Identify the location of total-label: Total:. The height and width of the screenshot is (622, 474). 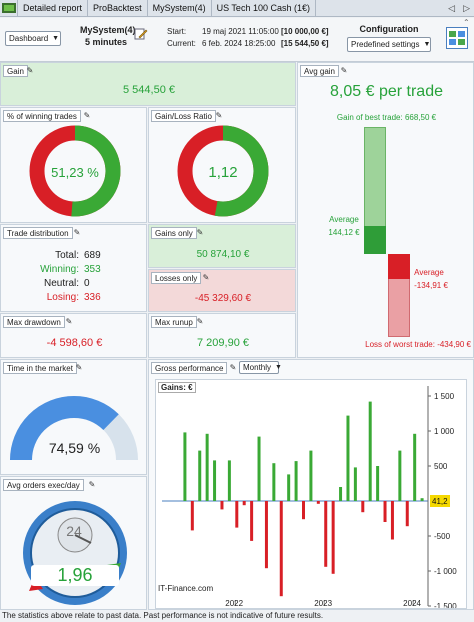
(67, 255).